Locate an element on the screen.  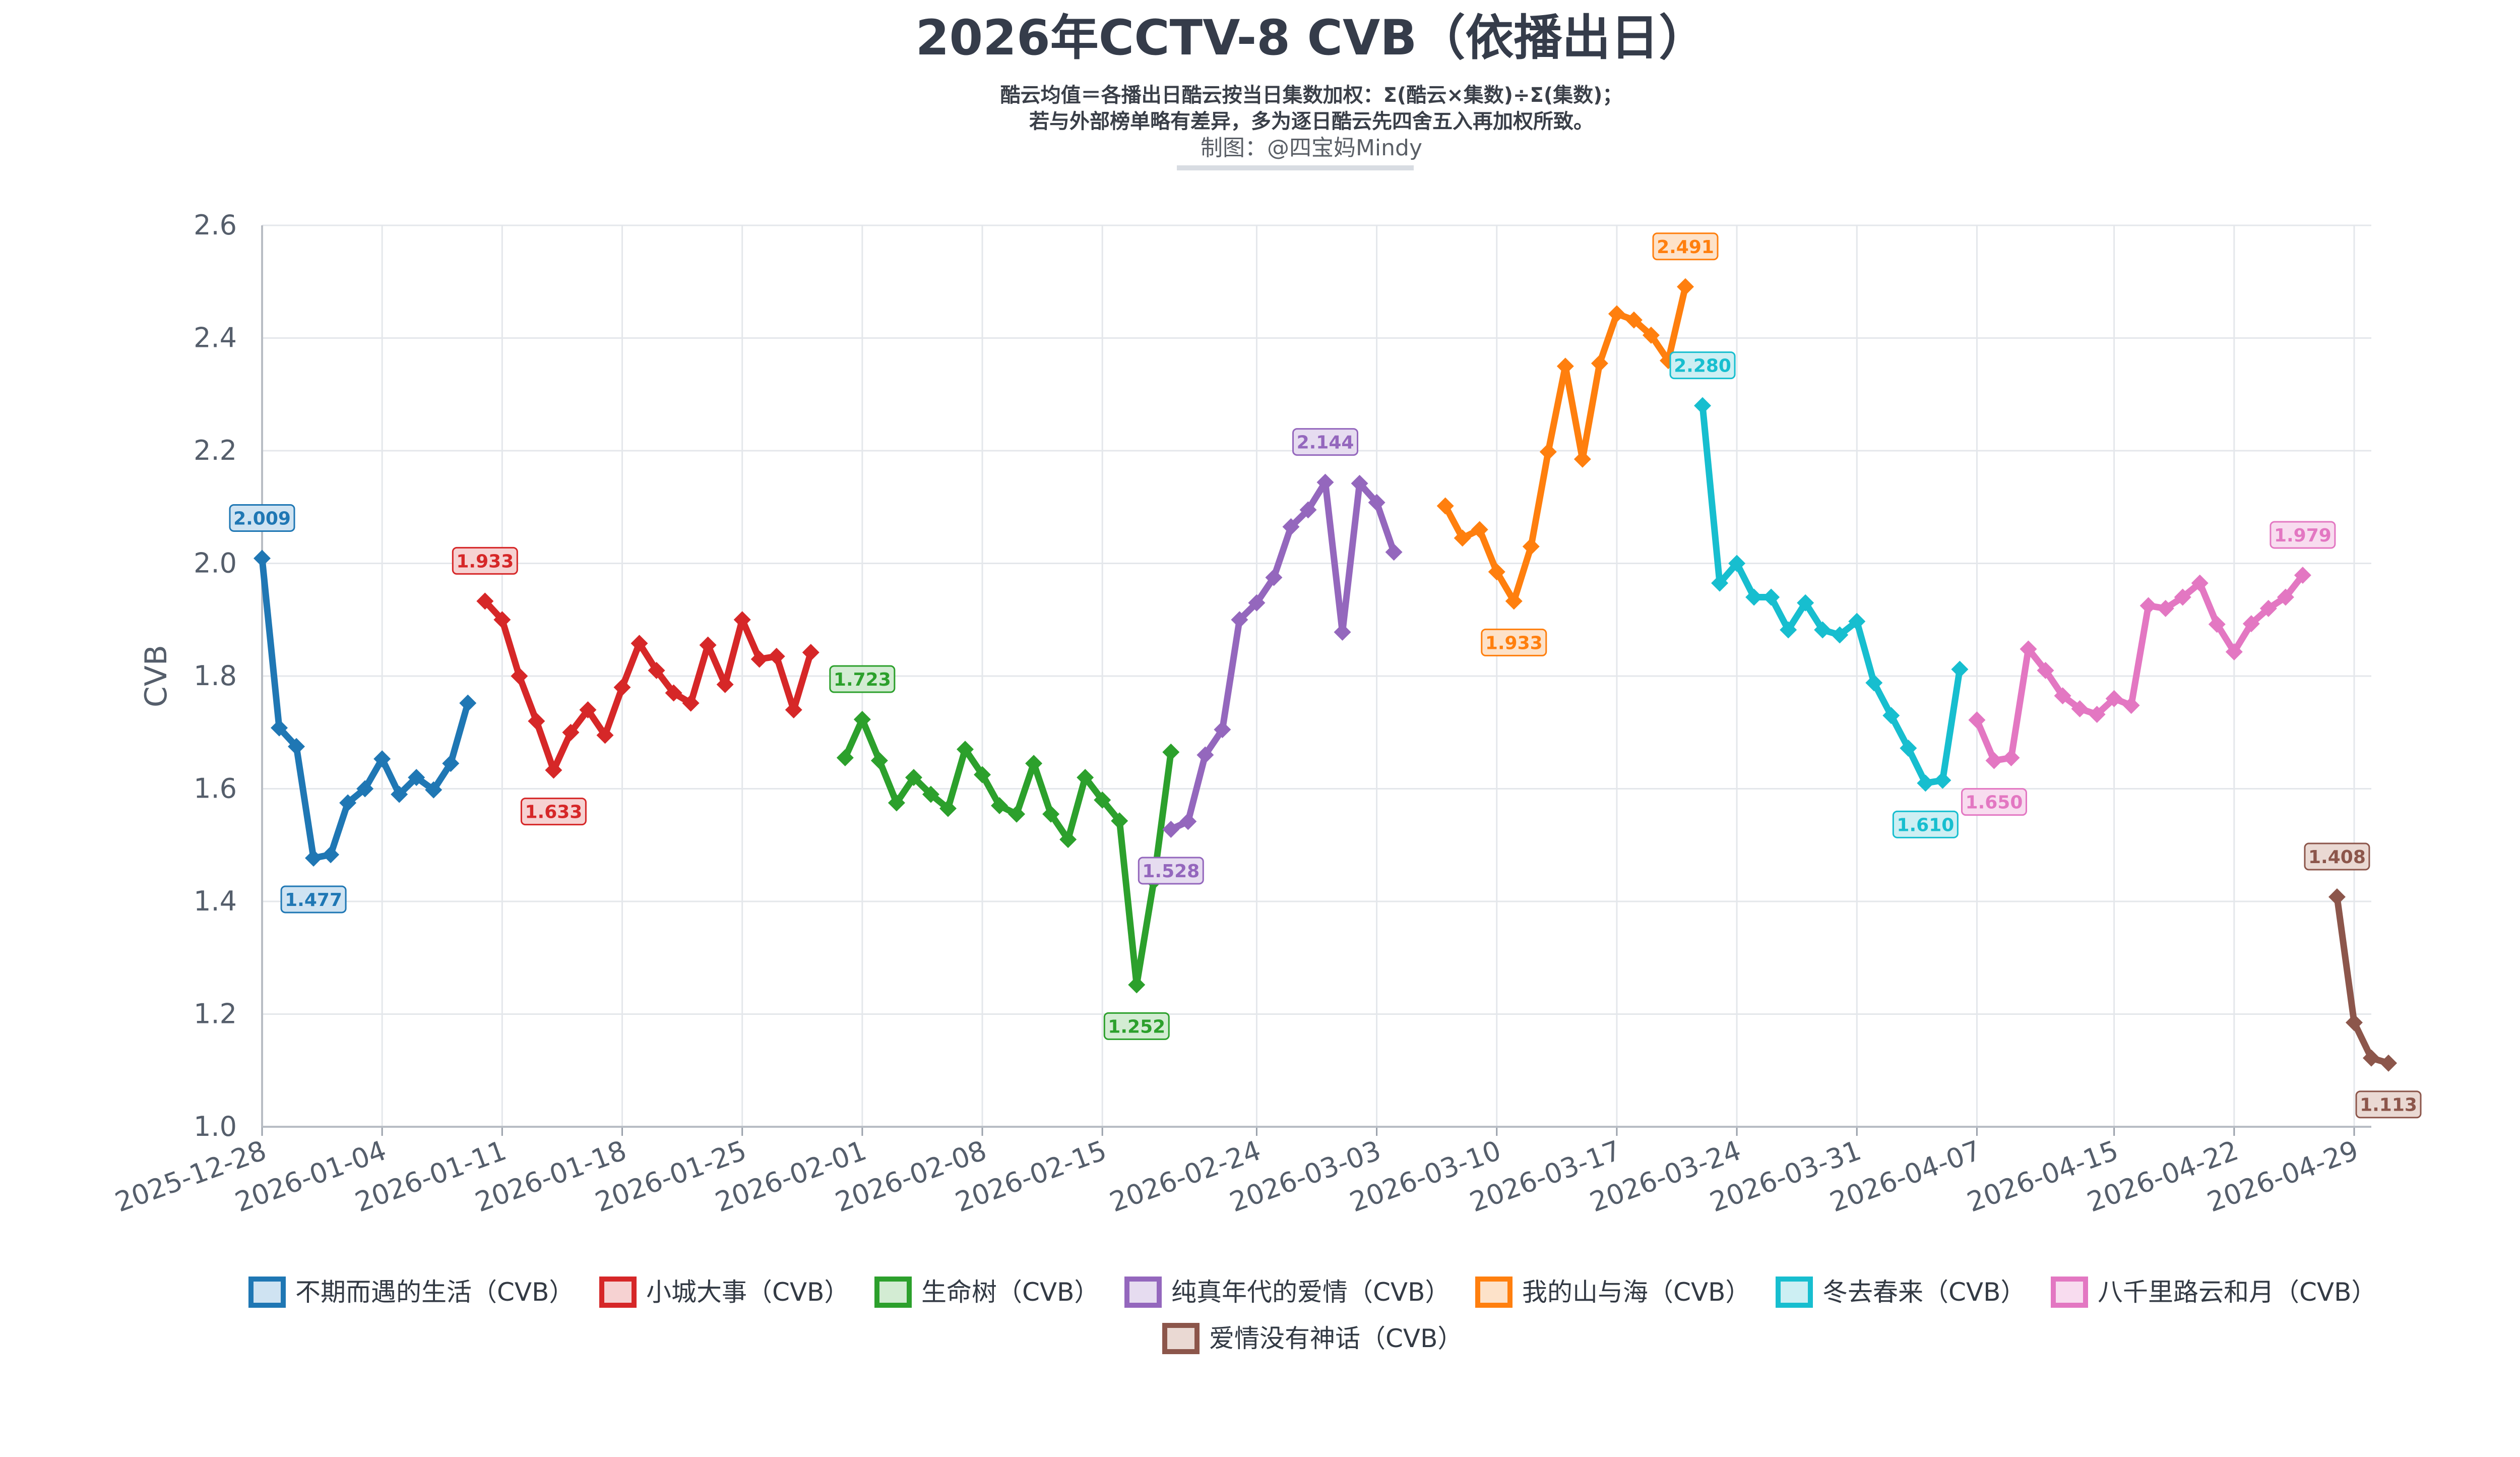
data-label: 1.252 is located at coordinates (1136, 1026).